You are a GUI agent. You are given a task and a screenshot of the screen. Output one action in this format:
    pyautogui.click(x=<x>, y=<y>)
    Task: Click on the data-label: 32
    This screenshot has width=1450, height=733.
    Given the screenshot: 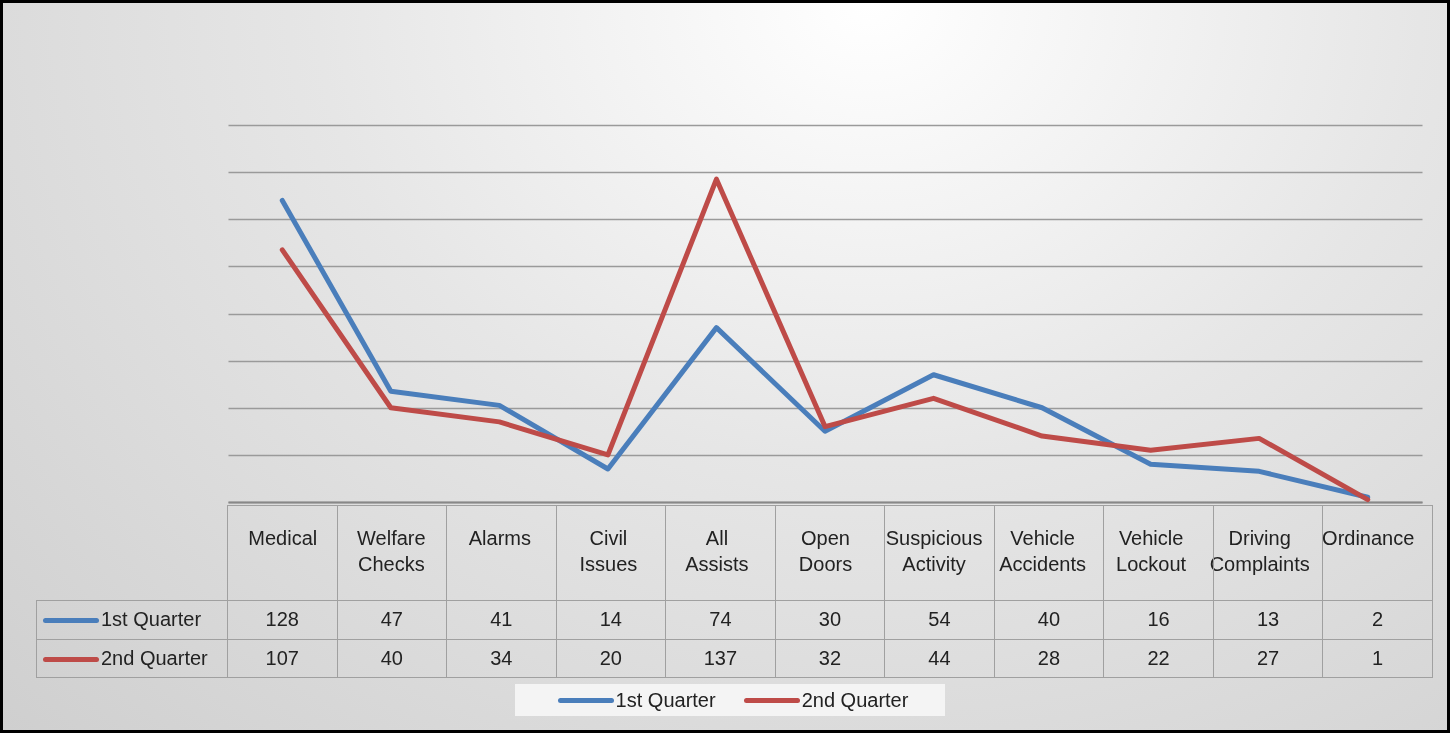 What is the action you would take?
    pyautogui.click(x=830, y=658)
    